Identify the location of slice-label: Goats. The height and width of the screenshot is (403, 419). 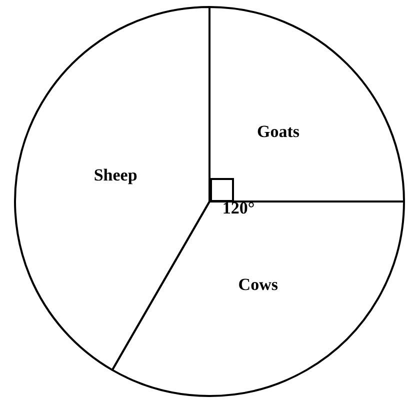
(278, 132).